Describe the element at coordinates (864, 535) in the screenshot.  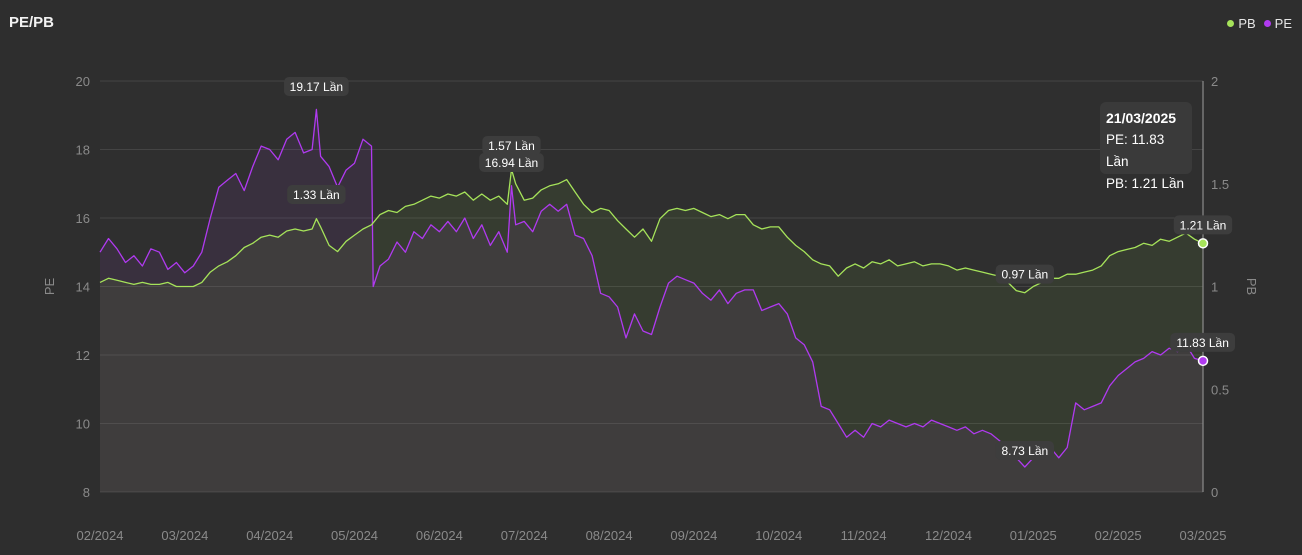
I see `x-tick-9: 11/2024` at that location.